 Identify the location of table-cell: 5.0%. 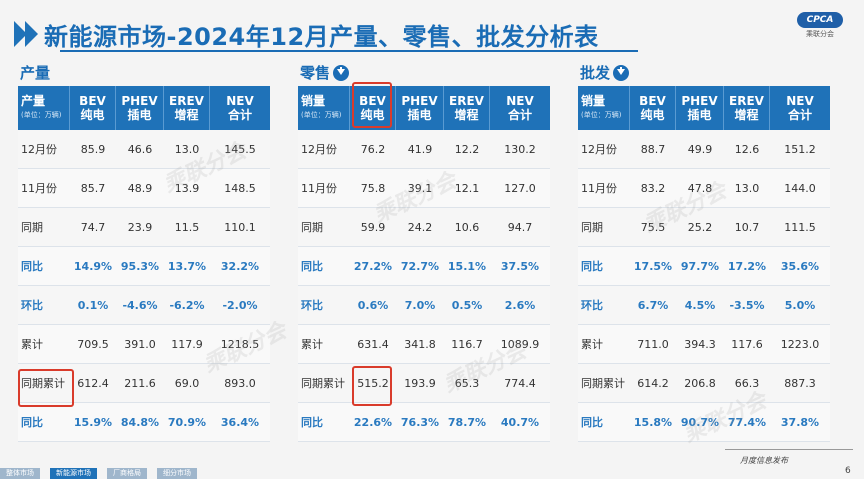
(800, 305).